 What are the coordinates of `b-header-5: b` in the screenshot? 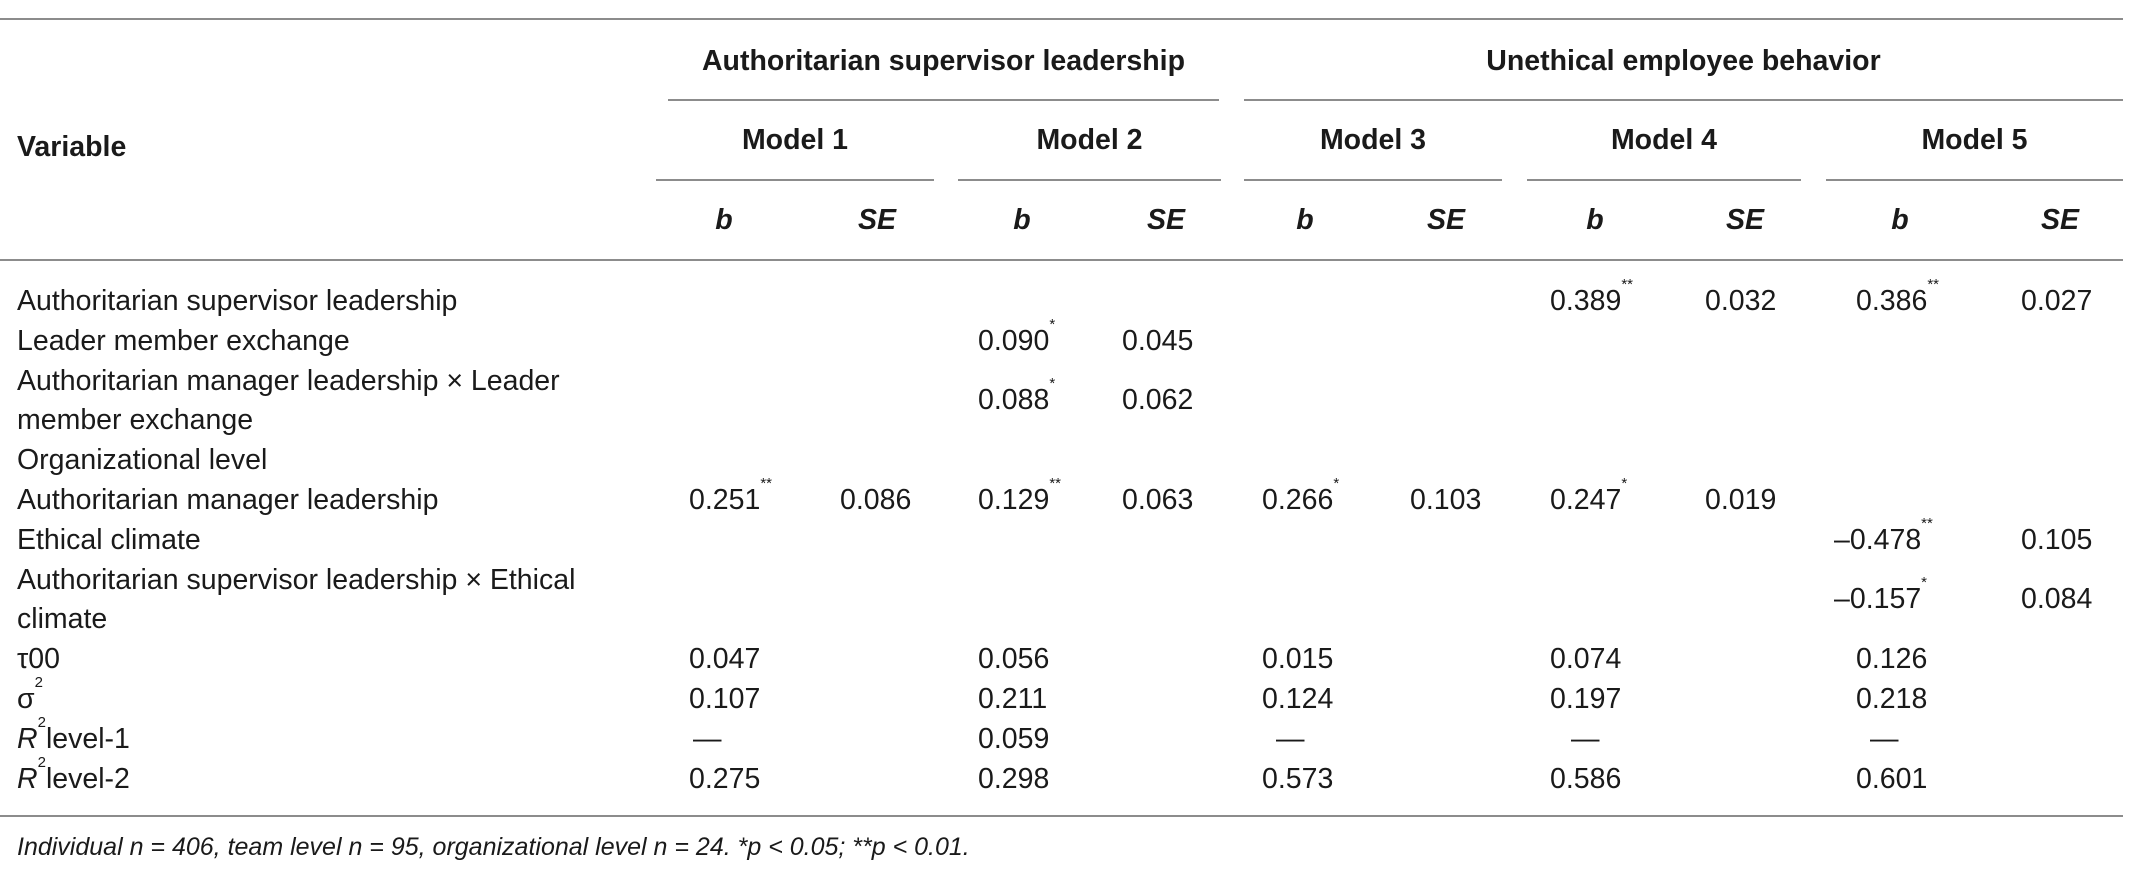 It's located at (1900, 220).